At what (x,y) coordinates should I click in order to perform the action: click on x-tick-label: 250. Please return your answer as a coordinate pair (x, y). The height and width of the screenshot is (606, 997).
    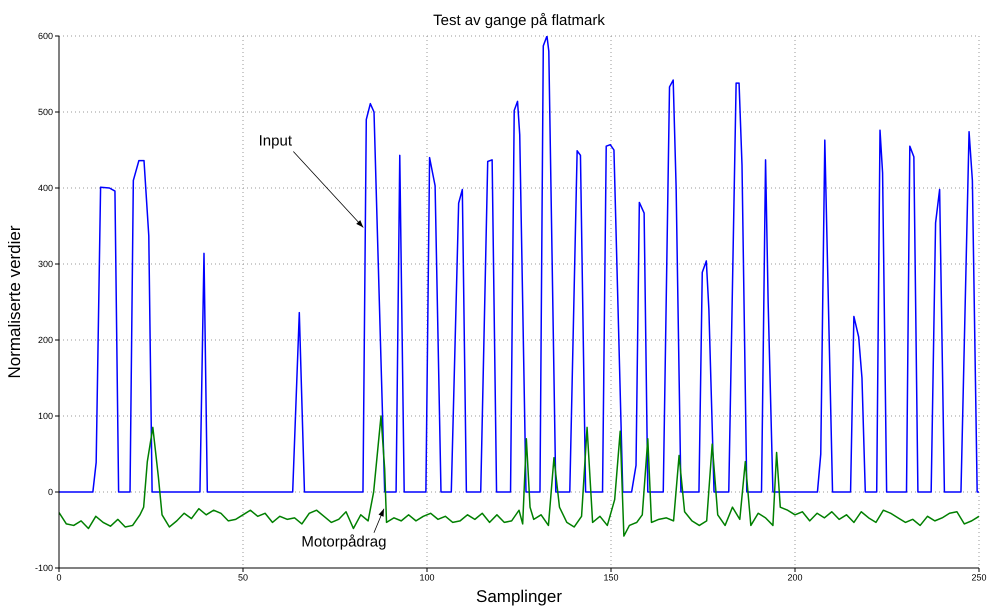
    Looking at the image, I should click on (979, 577).